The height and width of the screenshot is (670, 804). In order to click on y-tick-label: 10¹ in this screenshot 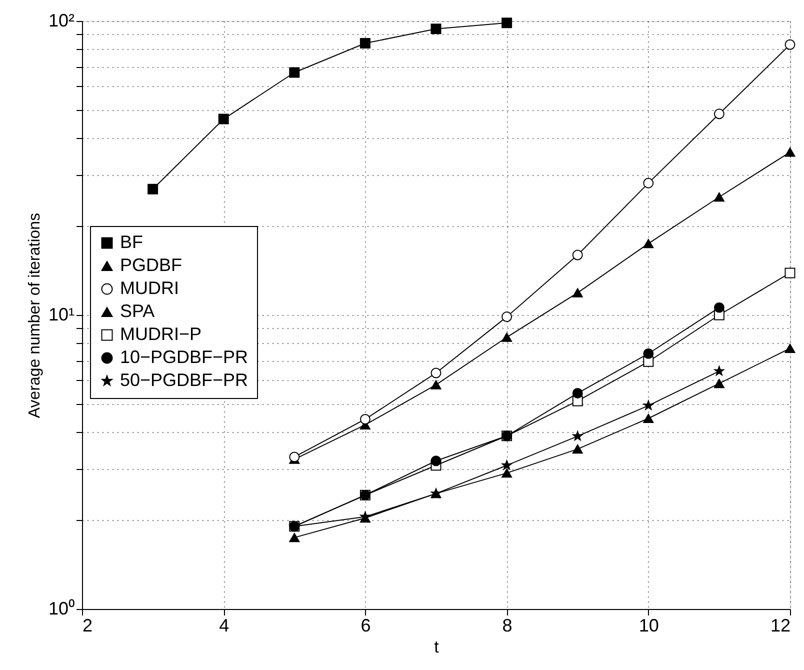, I will do `click(61, 314)`.